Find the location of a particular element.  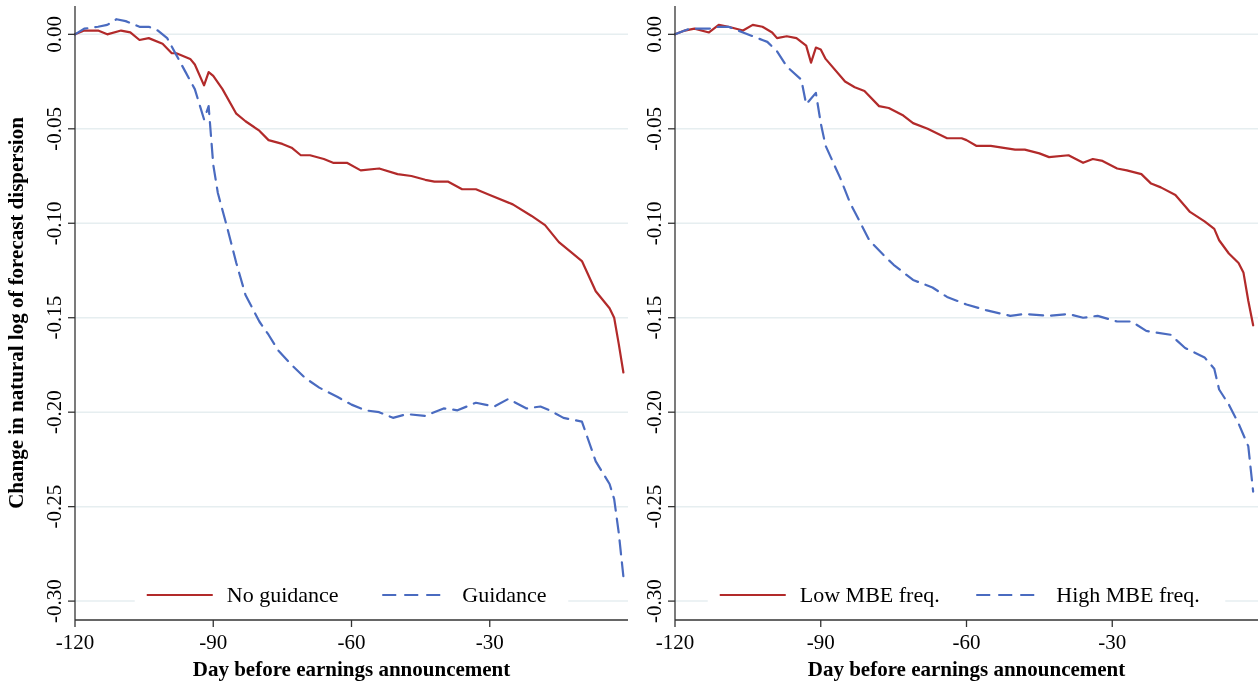

legend-label: No guidance is located at coordinates (282, 594).